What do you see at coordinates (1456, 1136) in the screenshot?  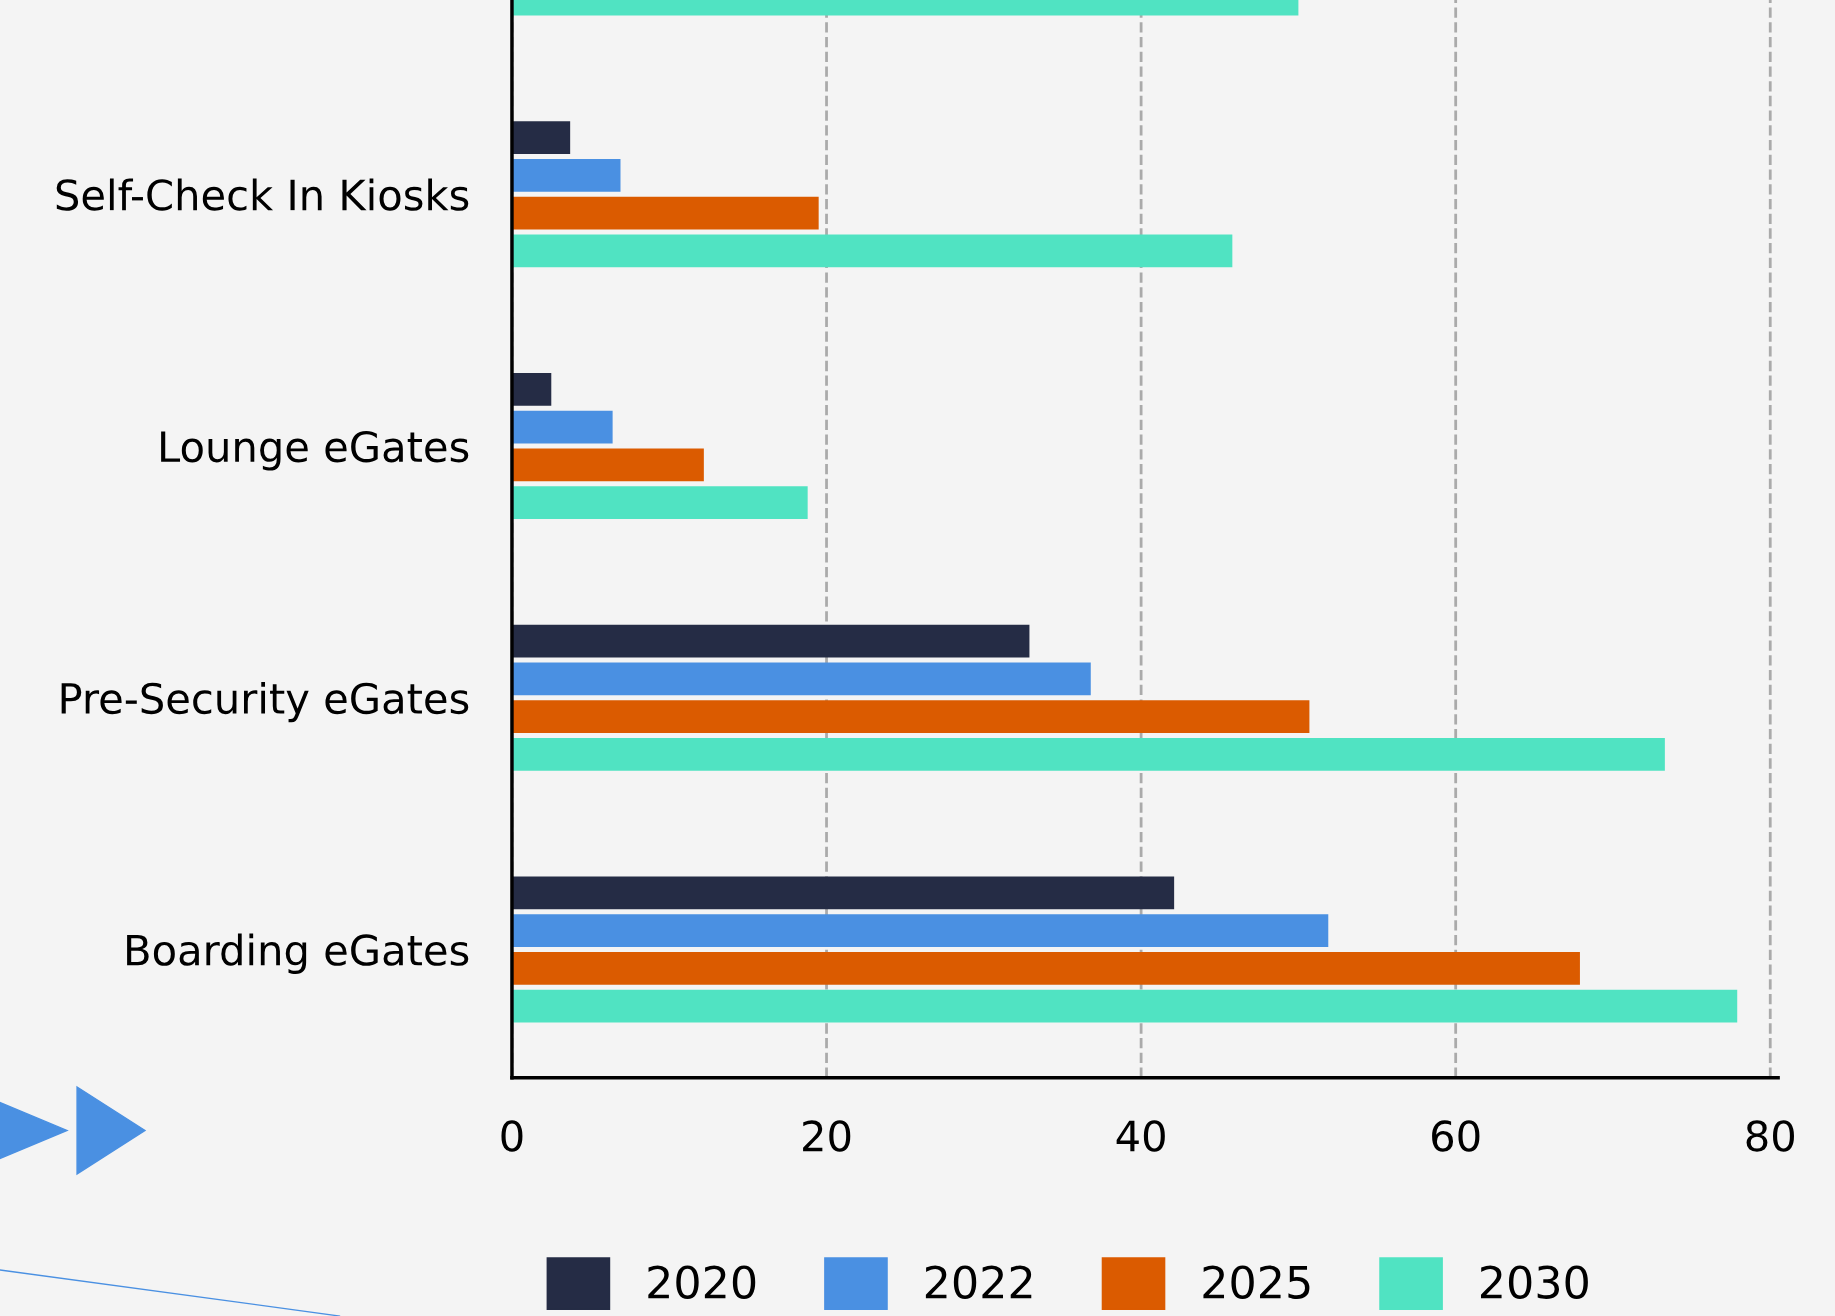 I see `x-tick-label: 60` at bounding box center [1456, 1136].